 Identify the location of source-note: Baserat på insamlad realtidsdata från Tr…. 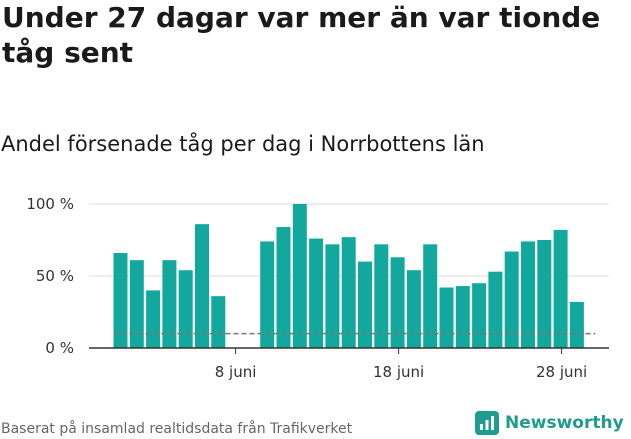
(177, 429).